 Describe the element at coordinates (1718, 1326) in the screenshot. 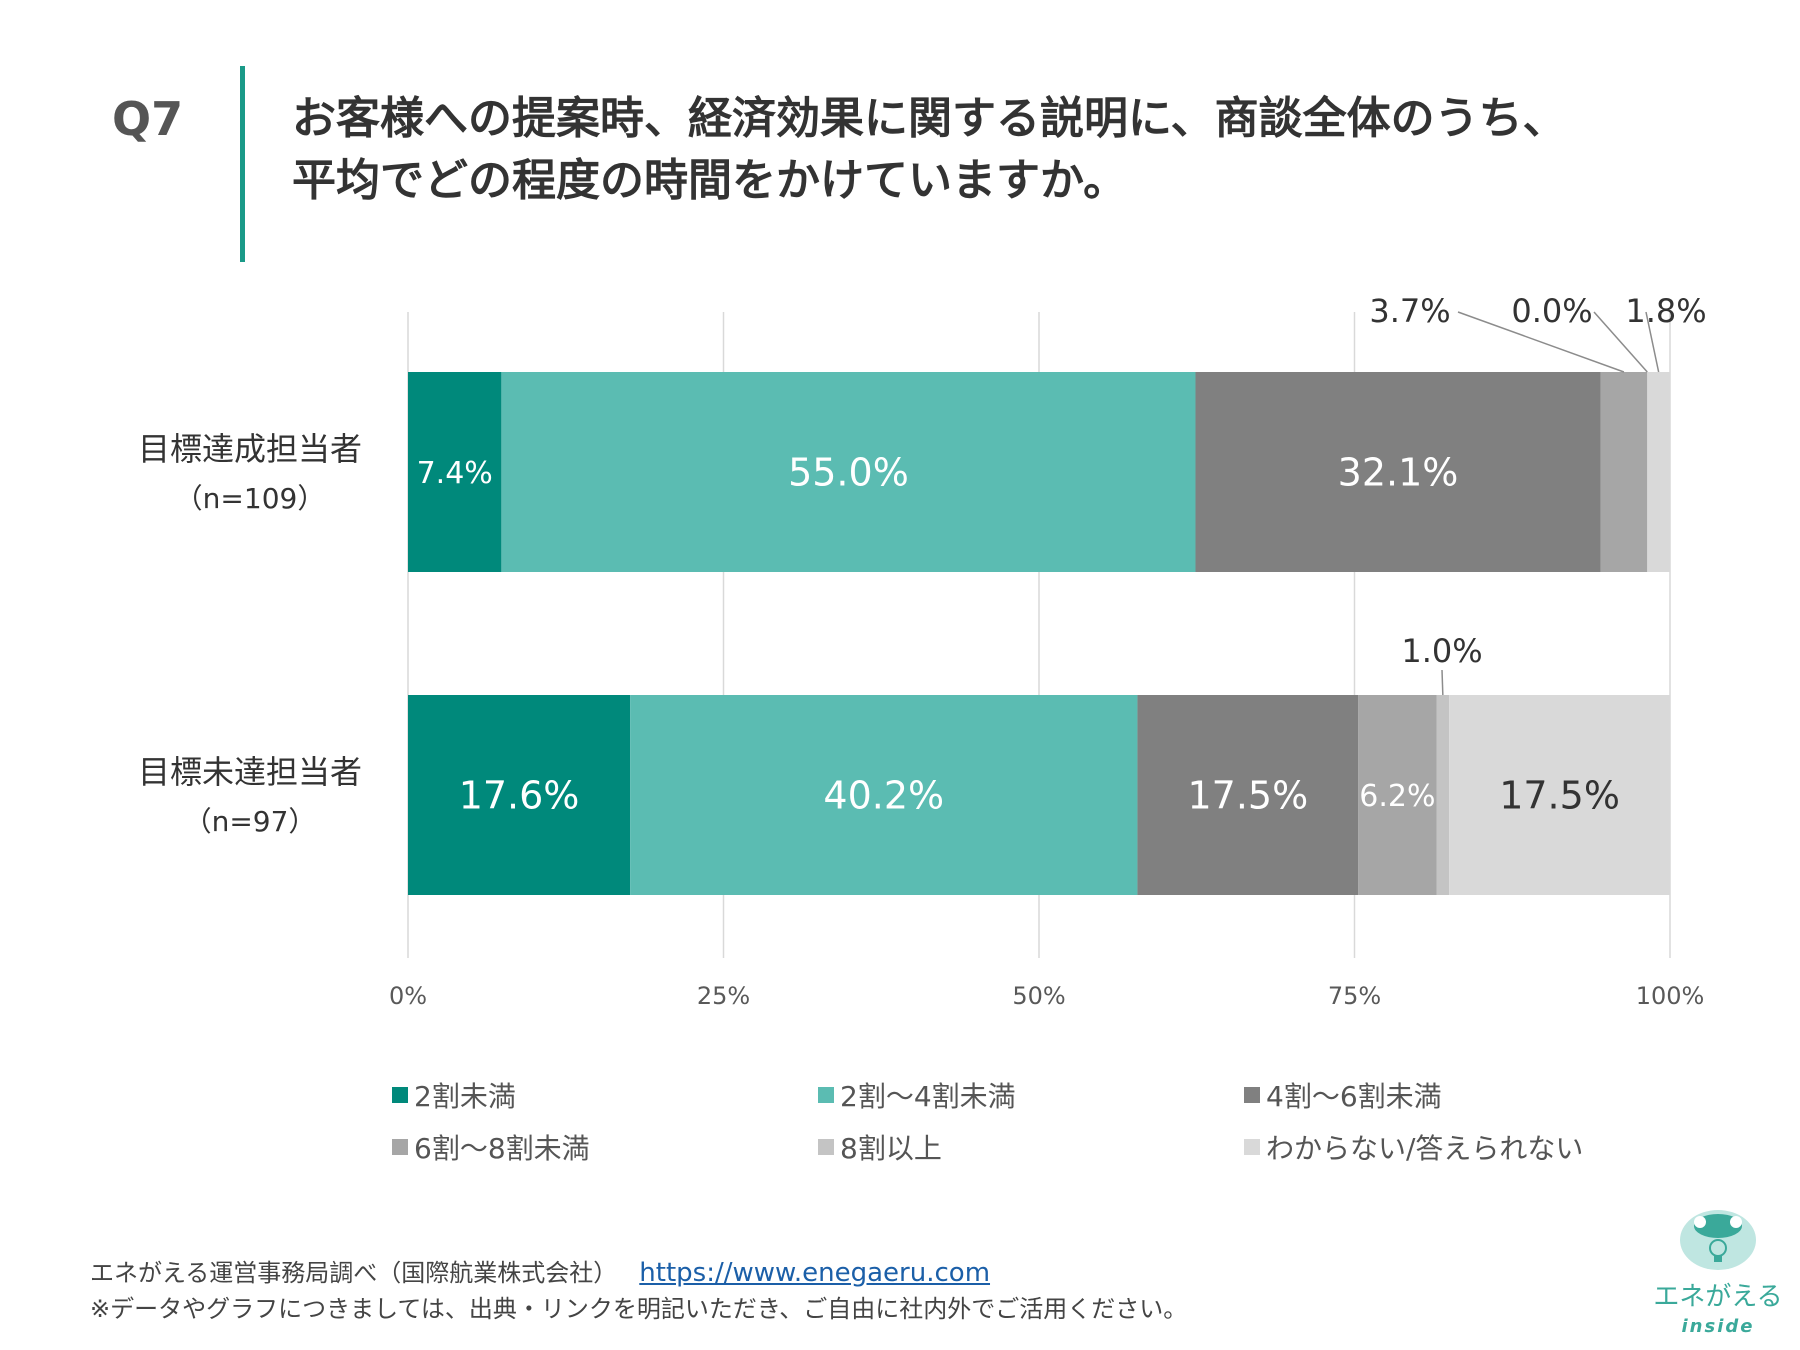

I see `logo-sub: inside` at that location.